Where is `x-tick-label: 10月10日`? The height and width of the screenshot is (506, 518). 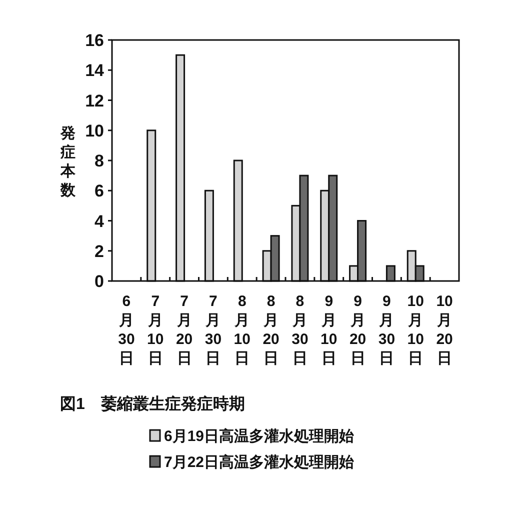
x-tick-label: 10月10日 is located at coordinates (415, 330).